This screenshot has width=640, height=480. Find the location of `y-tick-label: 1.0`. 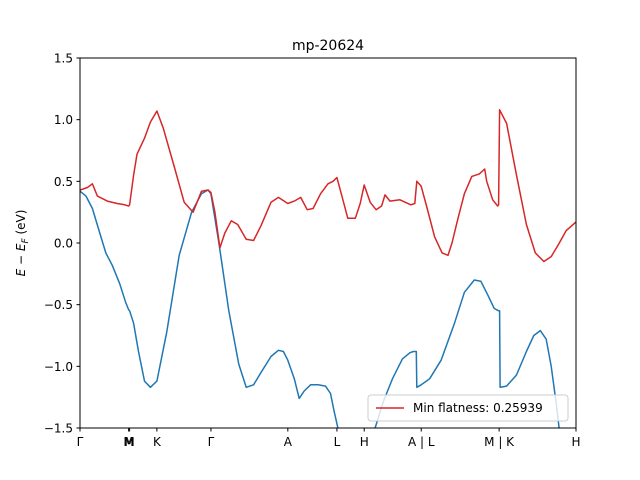

y-tick-label: 1.0 is located at coordinates (63, 120).